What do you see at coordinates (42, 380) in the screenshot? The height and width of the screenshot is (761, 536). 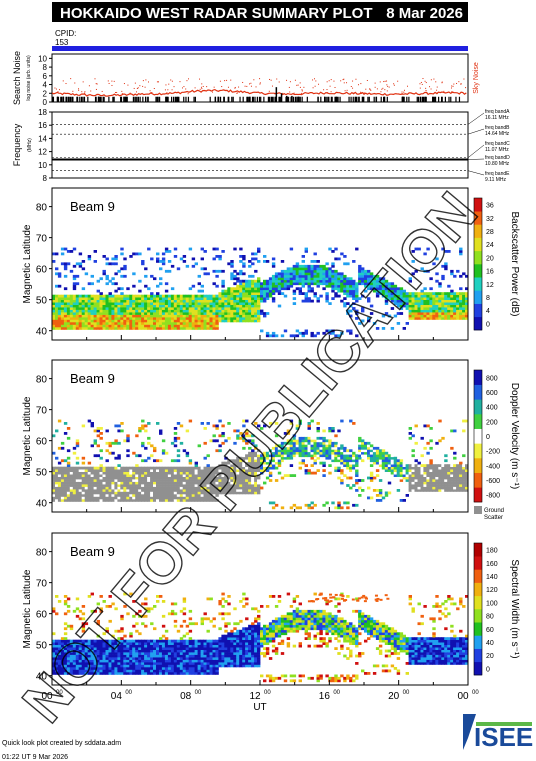 I see `lat-ytick-label: 80` at bounding box center [42, 380].